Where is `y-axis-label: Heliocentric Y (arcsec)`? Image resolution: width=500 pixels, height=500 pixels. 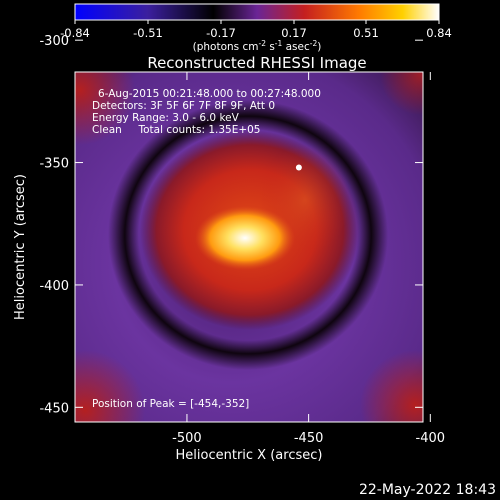 y-axis-label: Heliocentric Y (arcsec) is located at coordinates (20, 247).